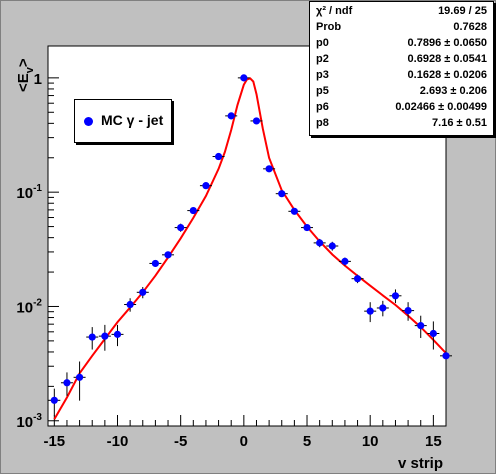 Image resolution: width=496 pixels, height=474 pixels. I want to click on stat-name: p8, so click(322, 123).